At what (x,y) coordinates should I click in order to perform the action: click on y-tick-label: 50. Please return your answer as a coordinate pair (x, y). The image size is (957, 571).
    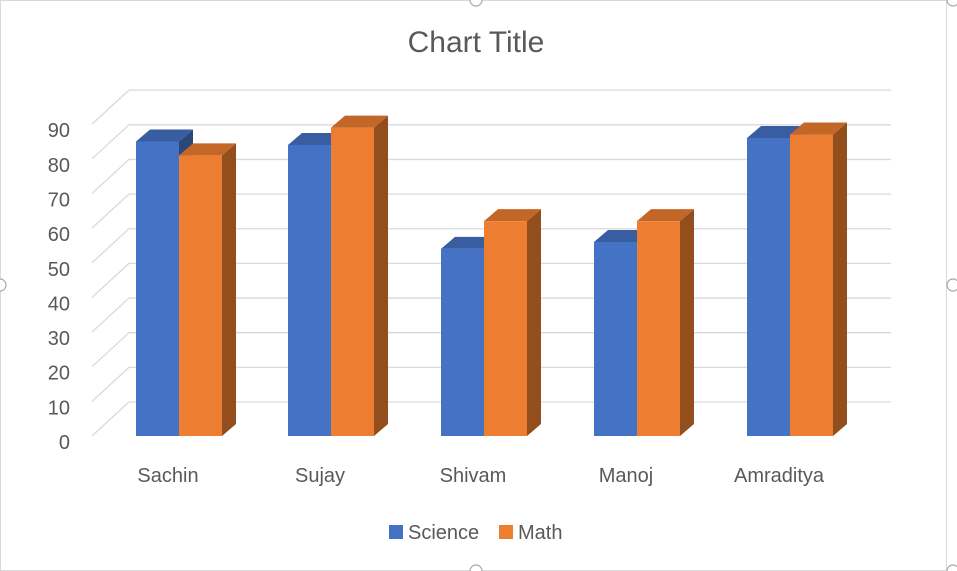
    Looking at the image, I should click on (59, 270).